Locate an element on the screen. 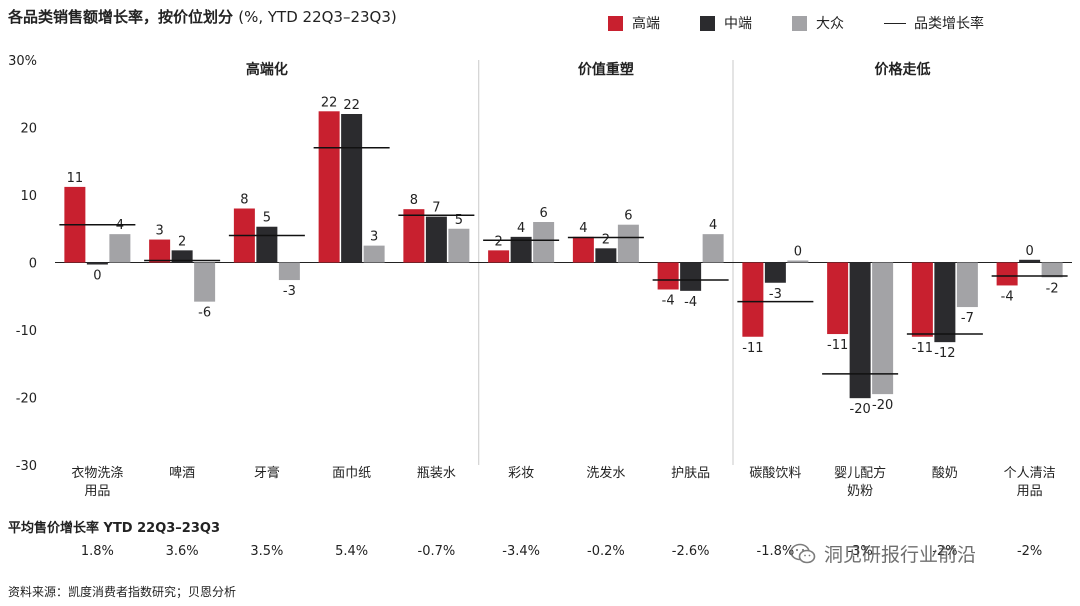 This screenshot has width=1080, height=606. group-label: 价值重塑 is located at coordinates (606, 69).